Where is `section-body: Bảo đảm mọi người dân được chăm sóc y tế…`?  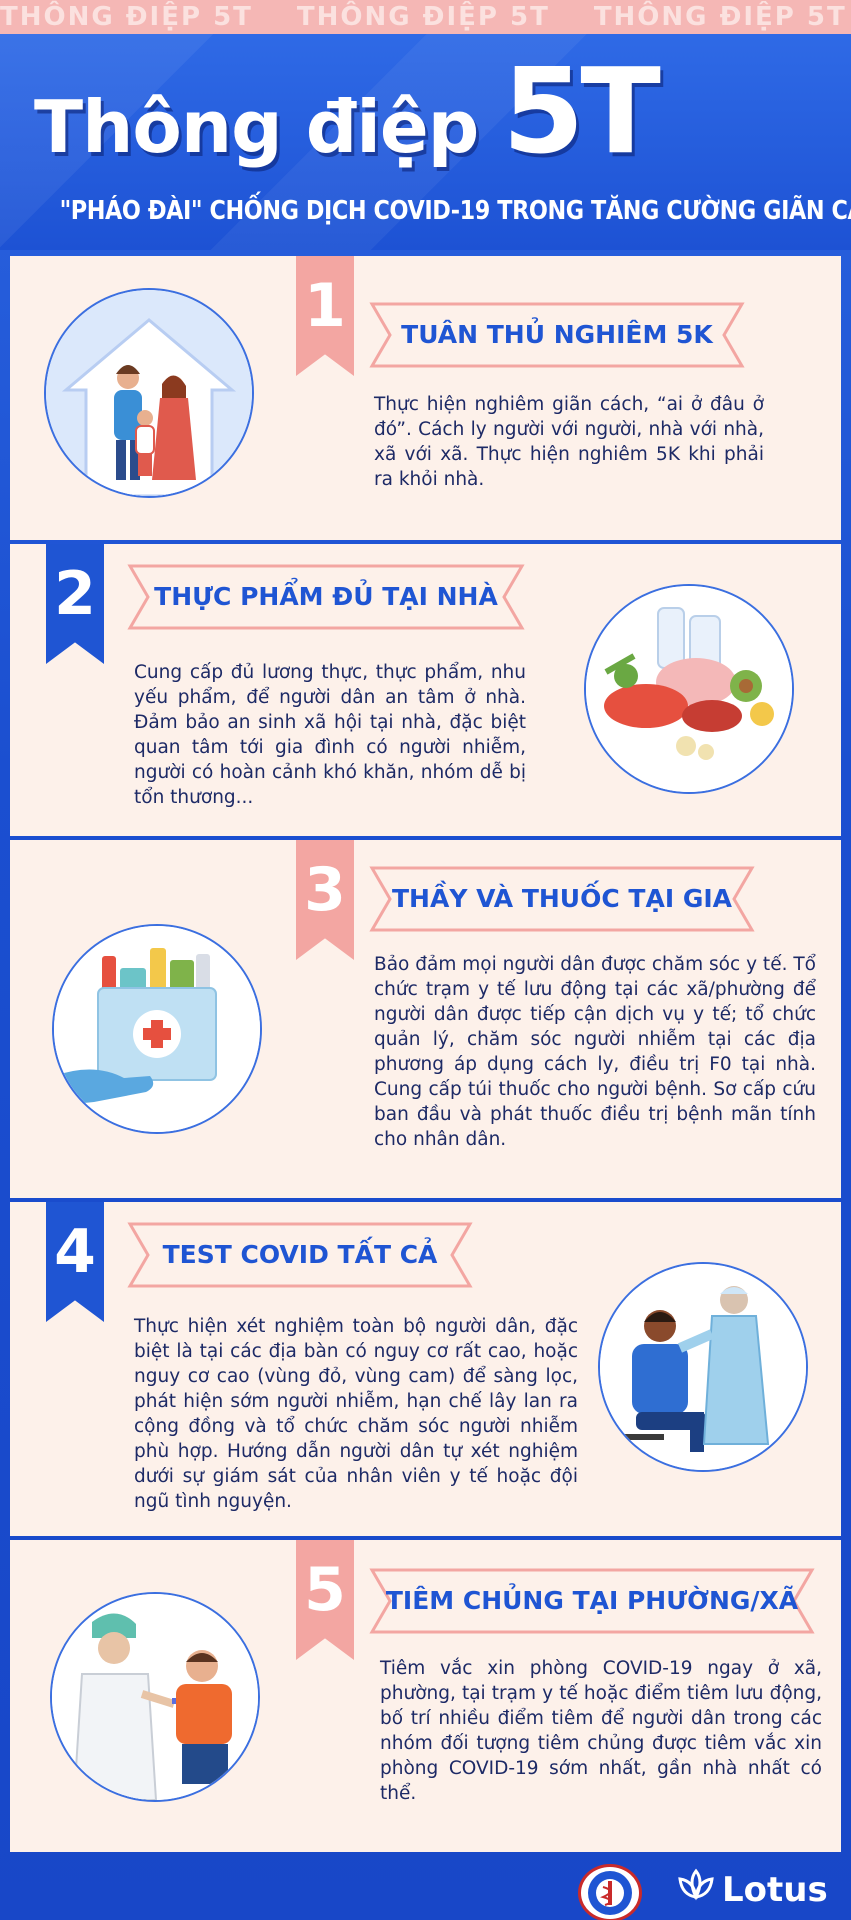 section-body: Bảo đảm mọi người dân được chăm sóc y tế… is located at coordinates (595, 1052).